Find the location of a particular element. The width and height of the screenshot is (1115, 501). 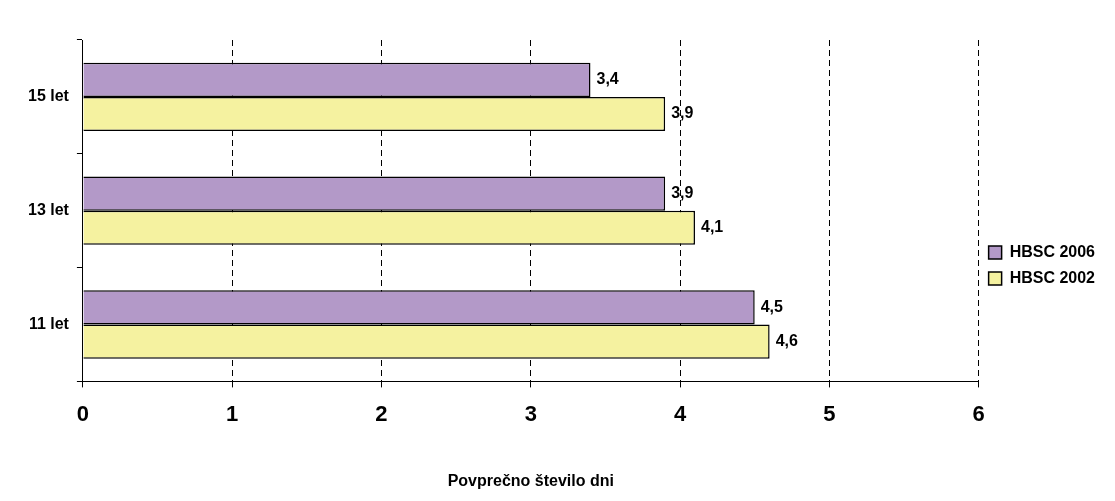

y-tick-label: 15 let is located at coordinates (48, 96).